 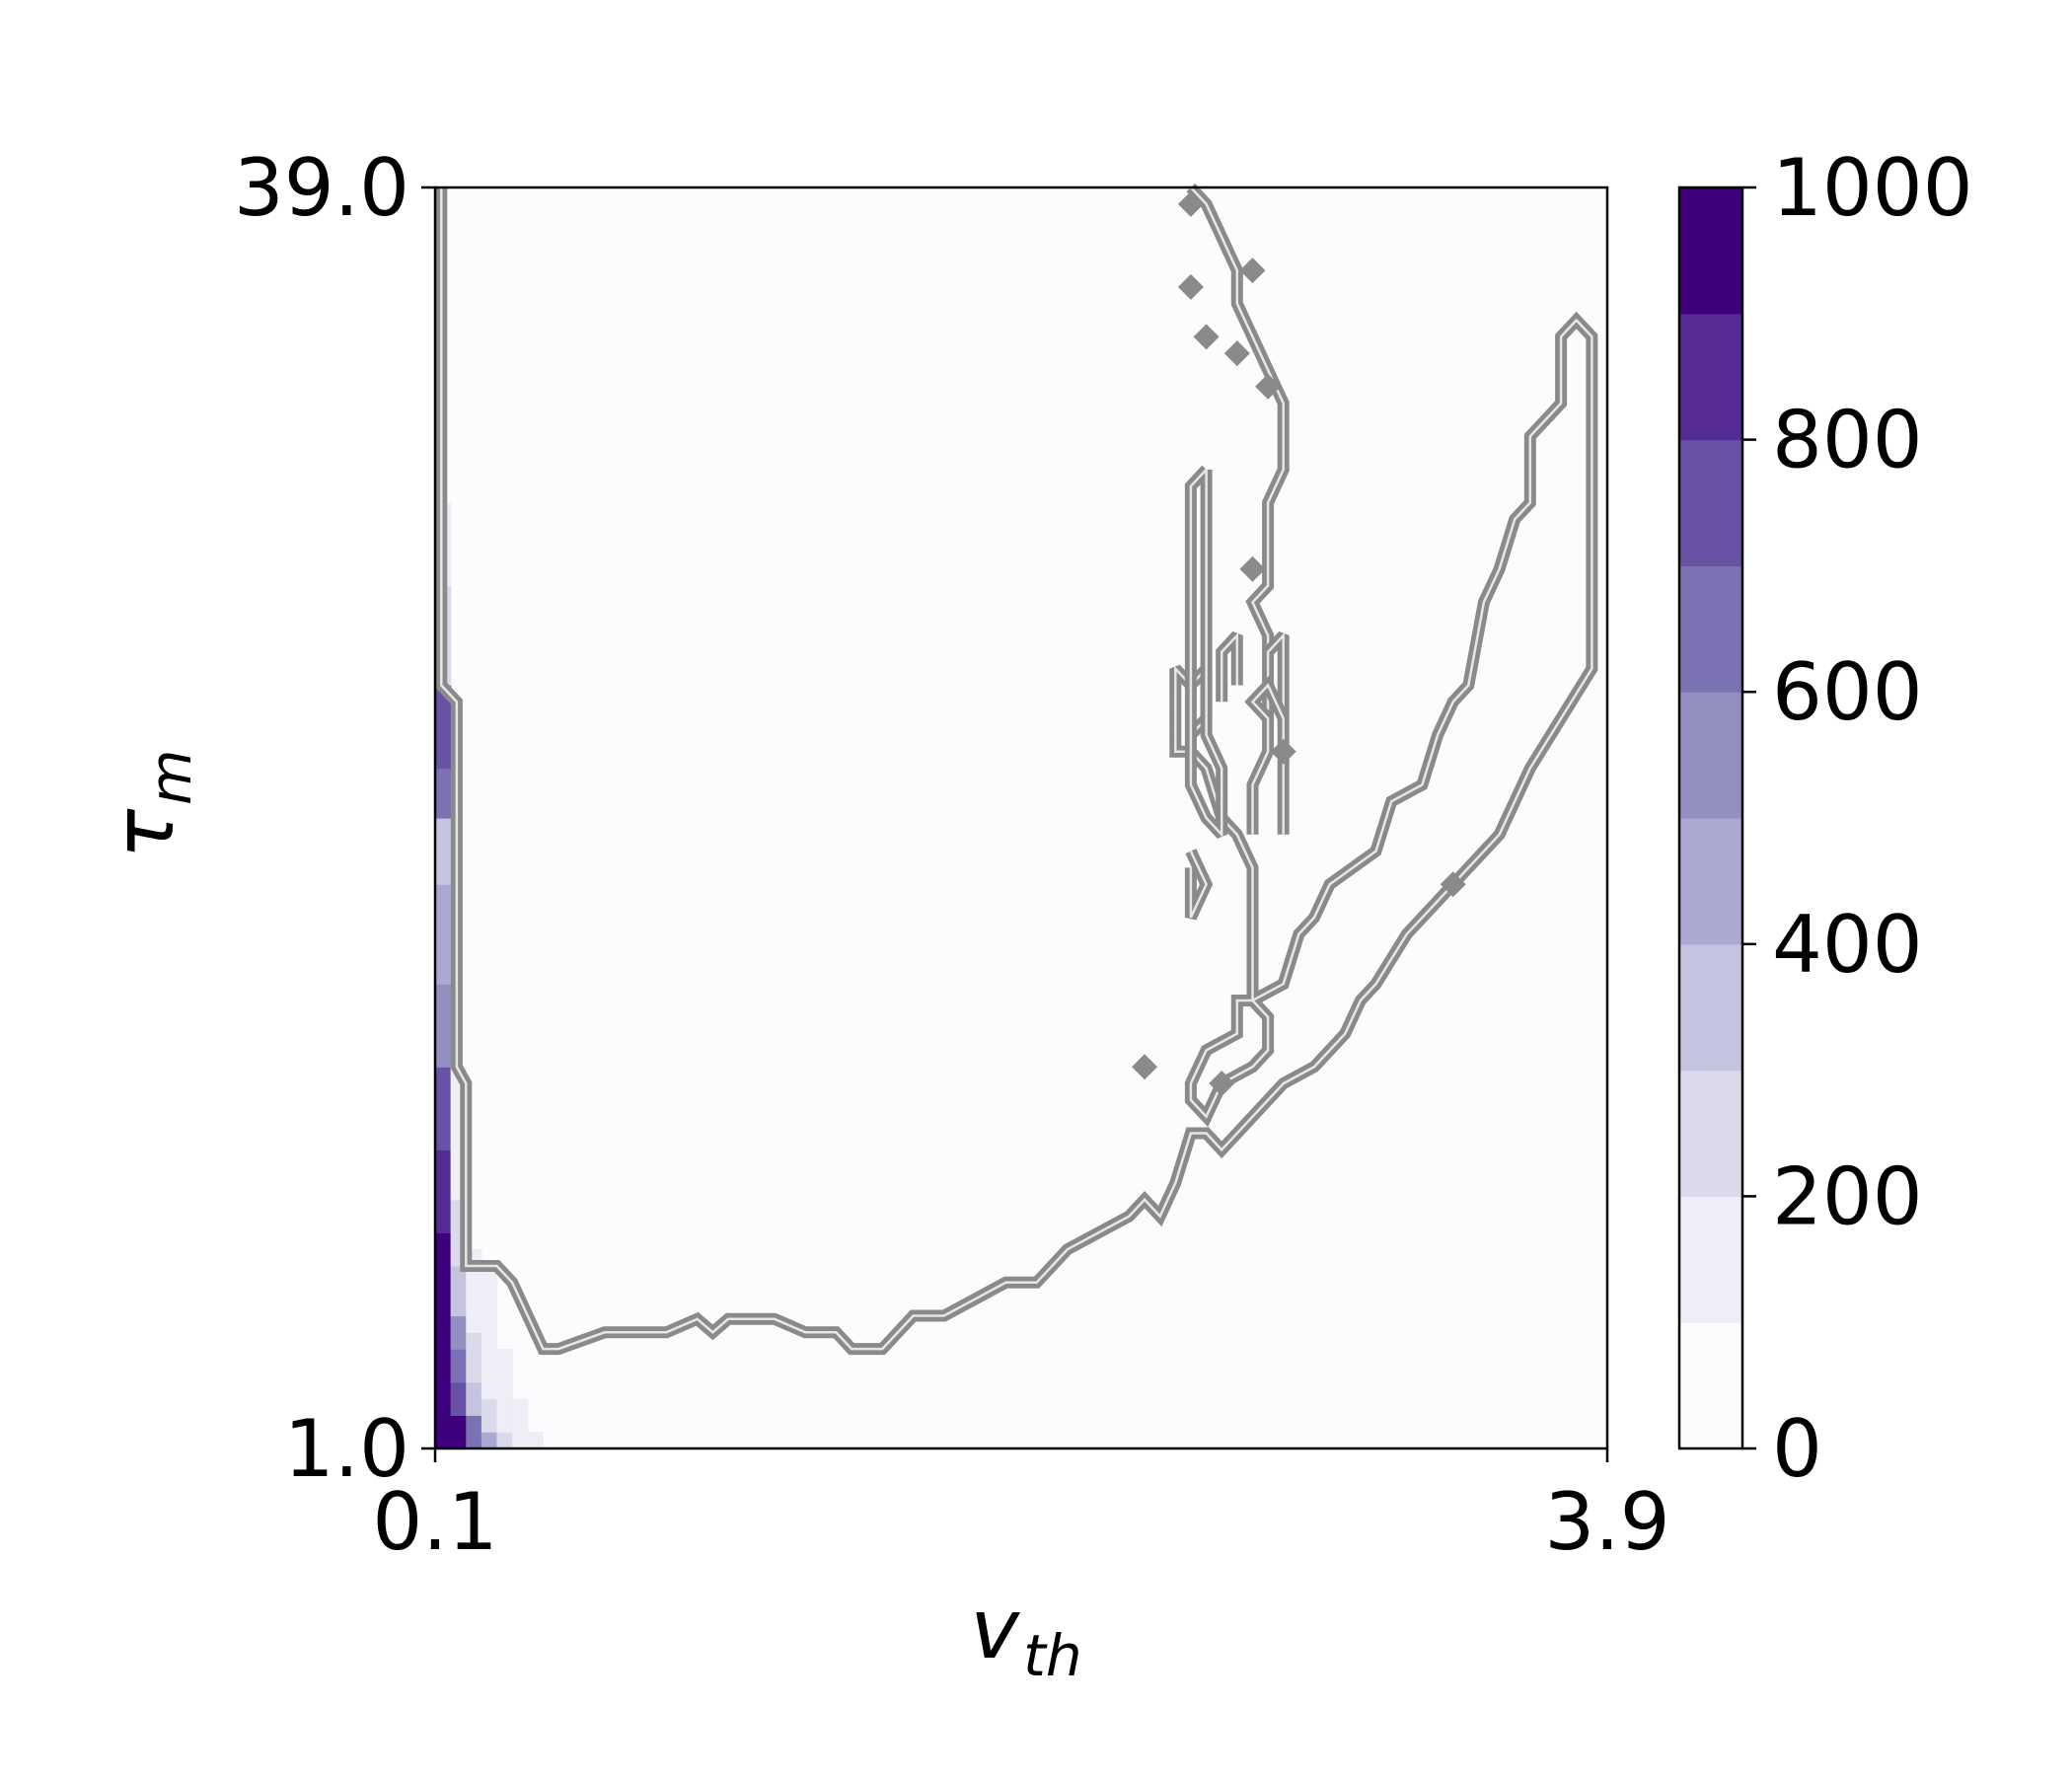 I want to click on x-axis-label-main: v, so click(x=995, y=1629).